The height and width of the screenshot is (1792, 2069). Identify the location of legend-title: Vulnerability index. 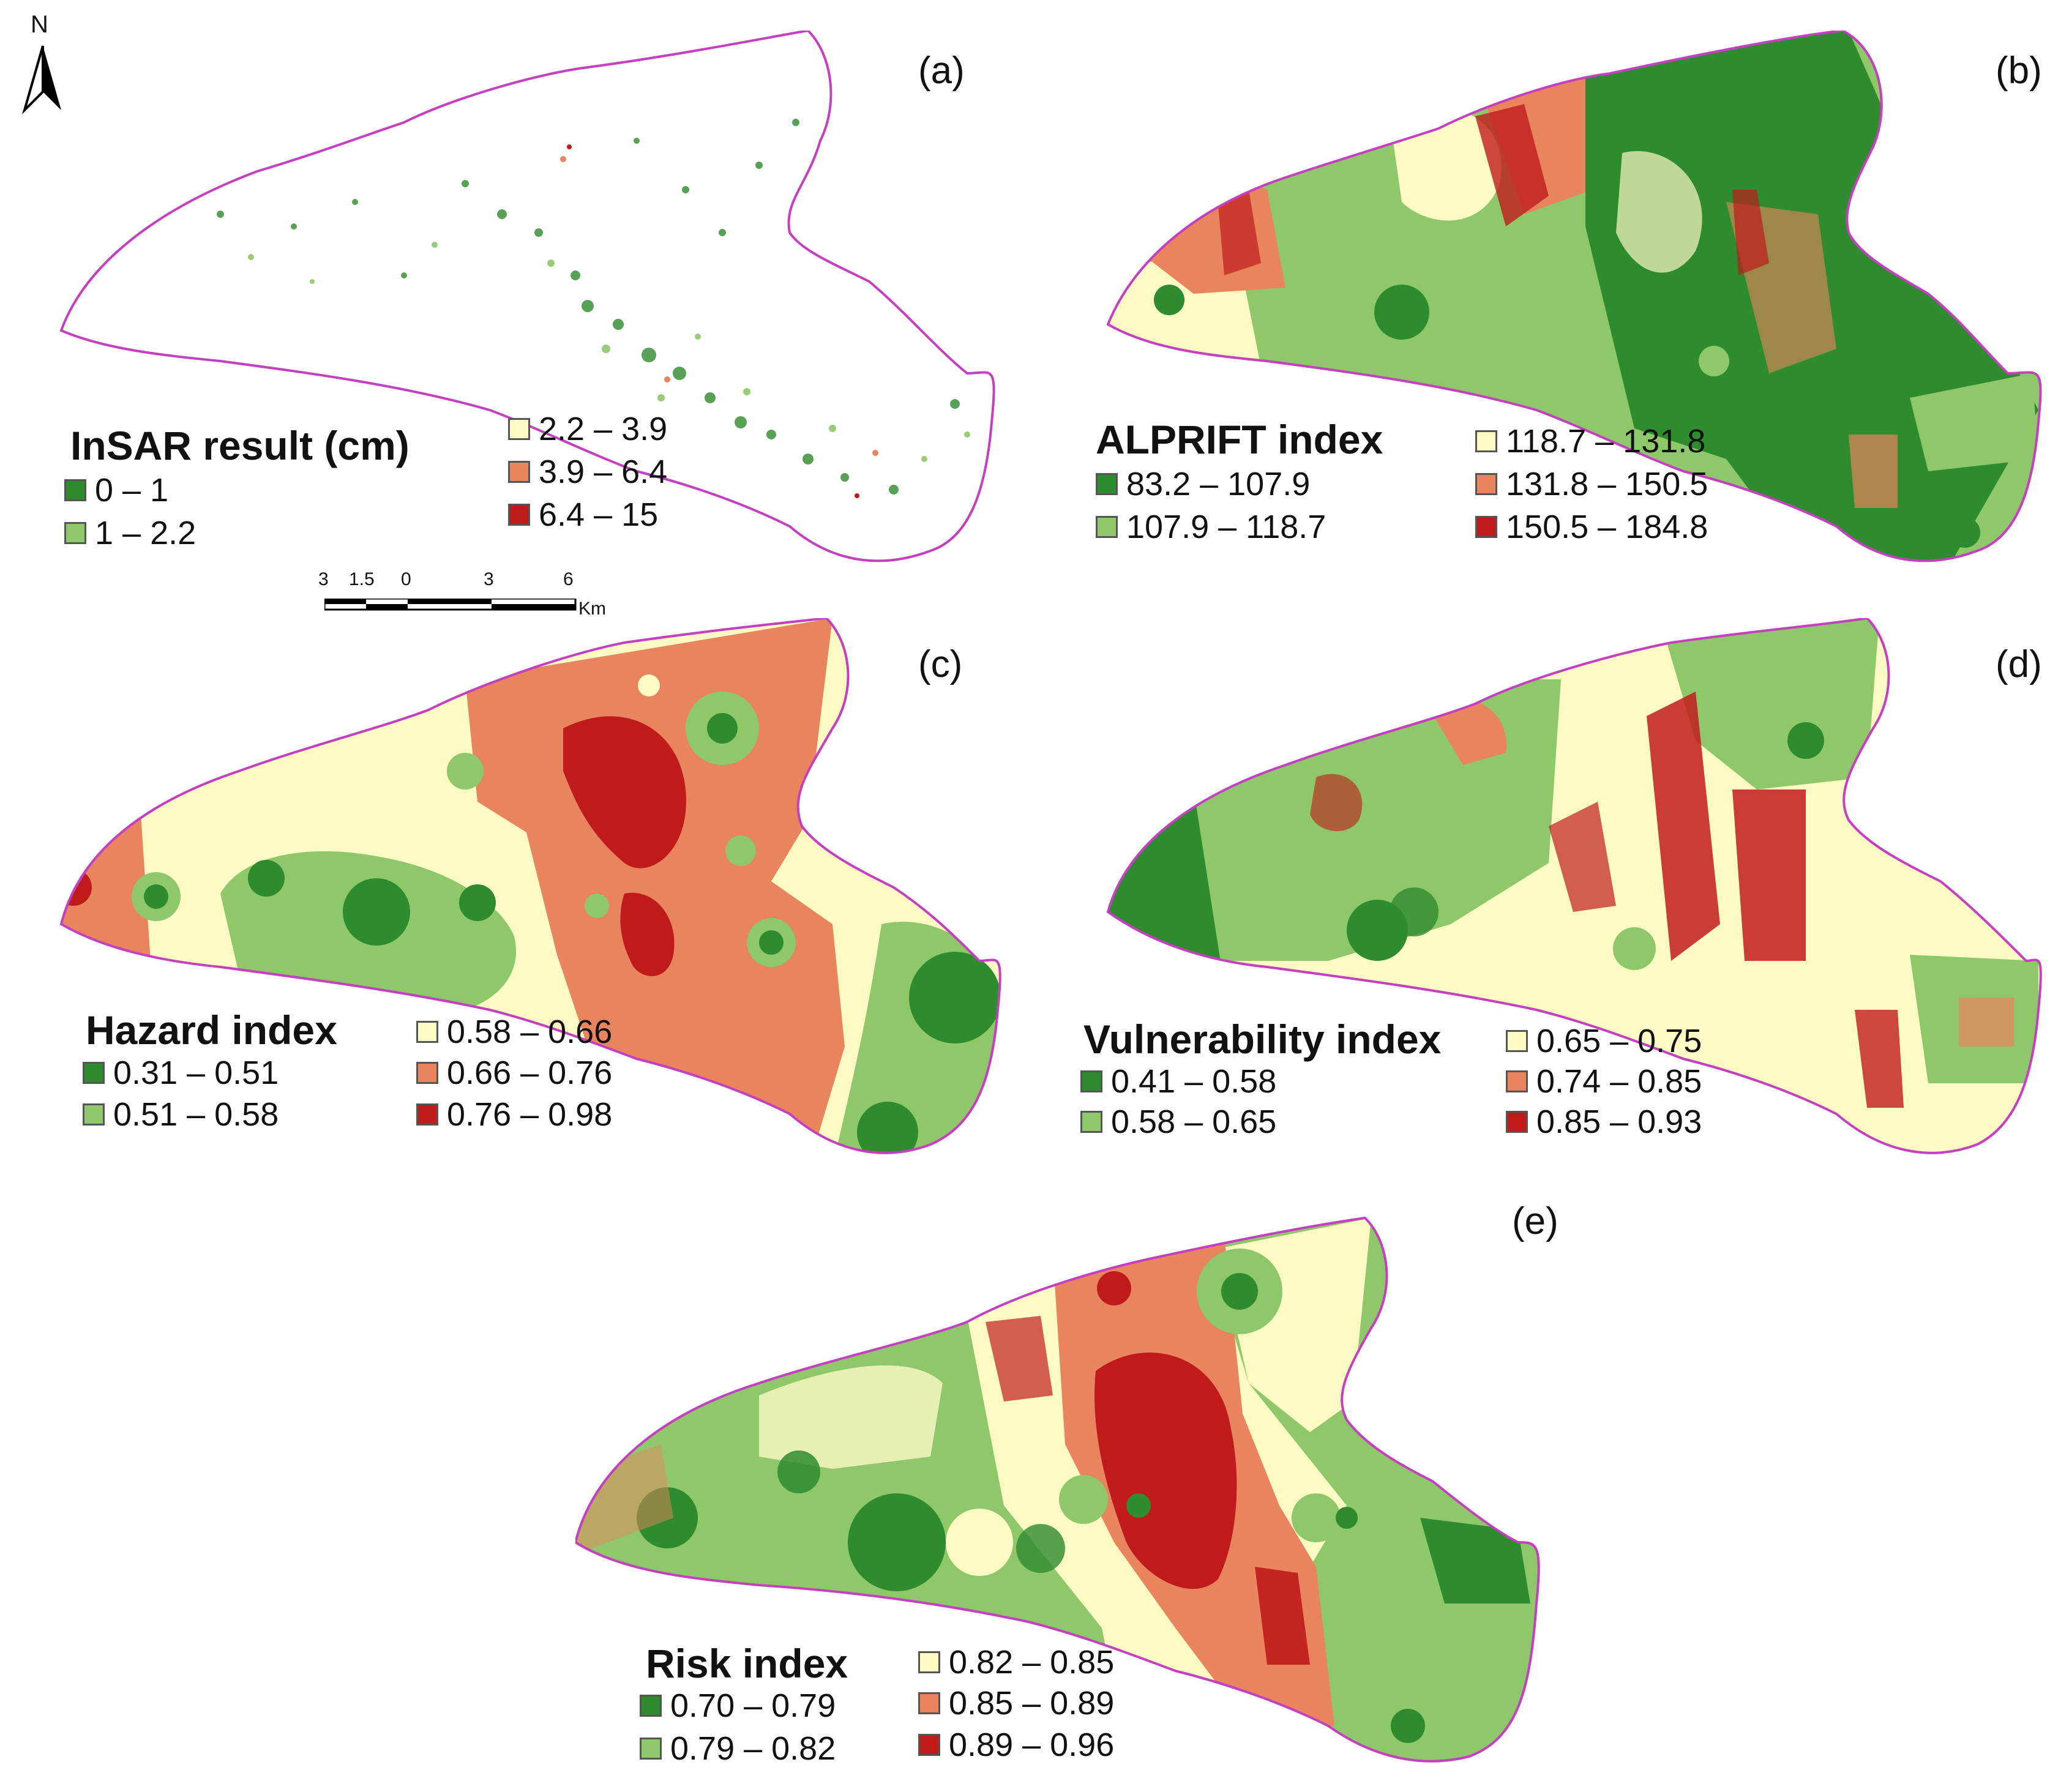
(1262, 1039).